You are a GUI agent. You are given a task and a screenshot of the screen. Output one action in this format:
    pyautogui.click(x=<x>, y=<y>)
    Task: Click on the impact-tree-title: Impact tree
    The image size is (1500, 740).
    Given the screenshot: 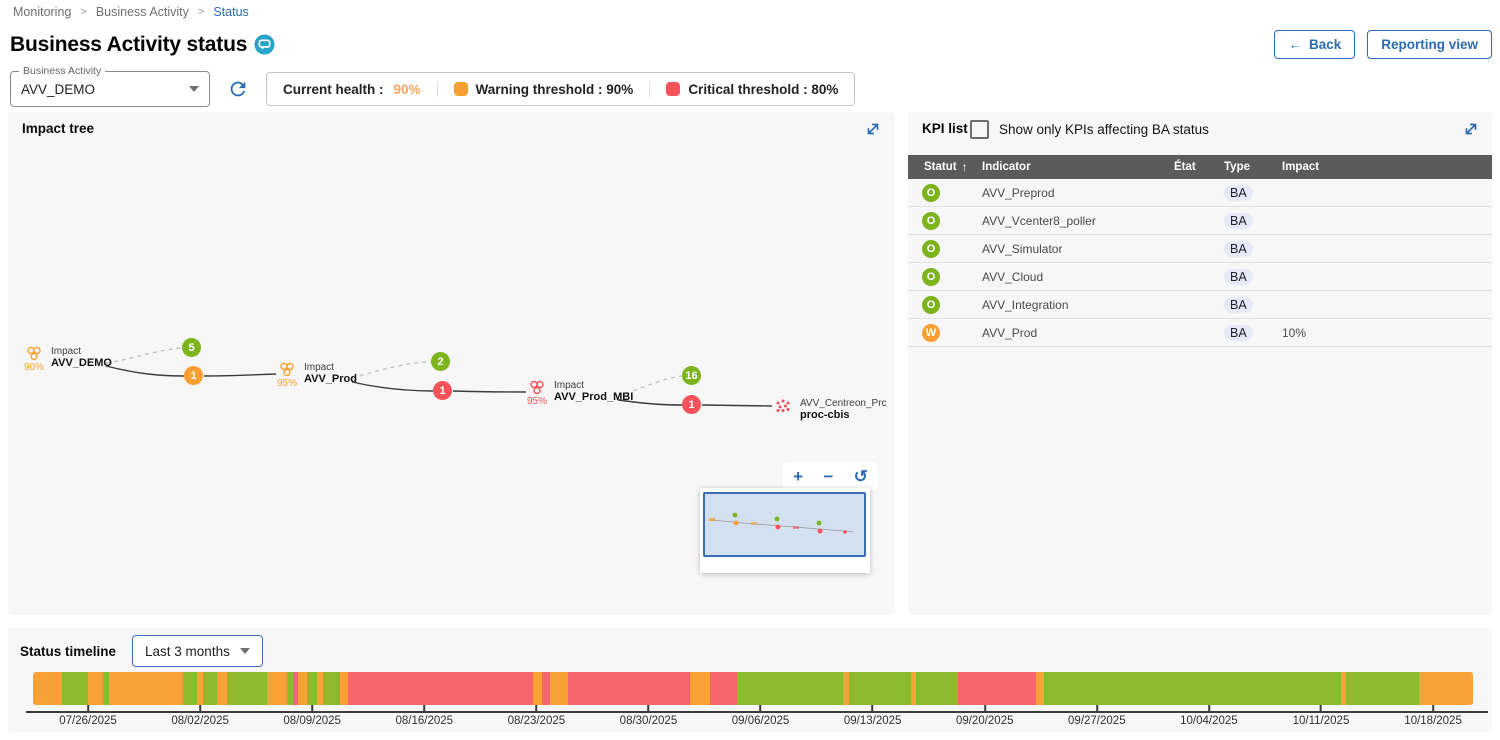 What is the action you would take?
    pyautogui.click(x=58, y=128)
    